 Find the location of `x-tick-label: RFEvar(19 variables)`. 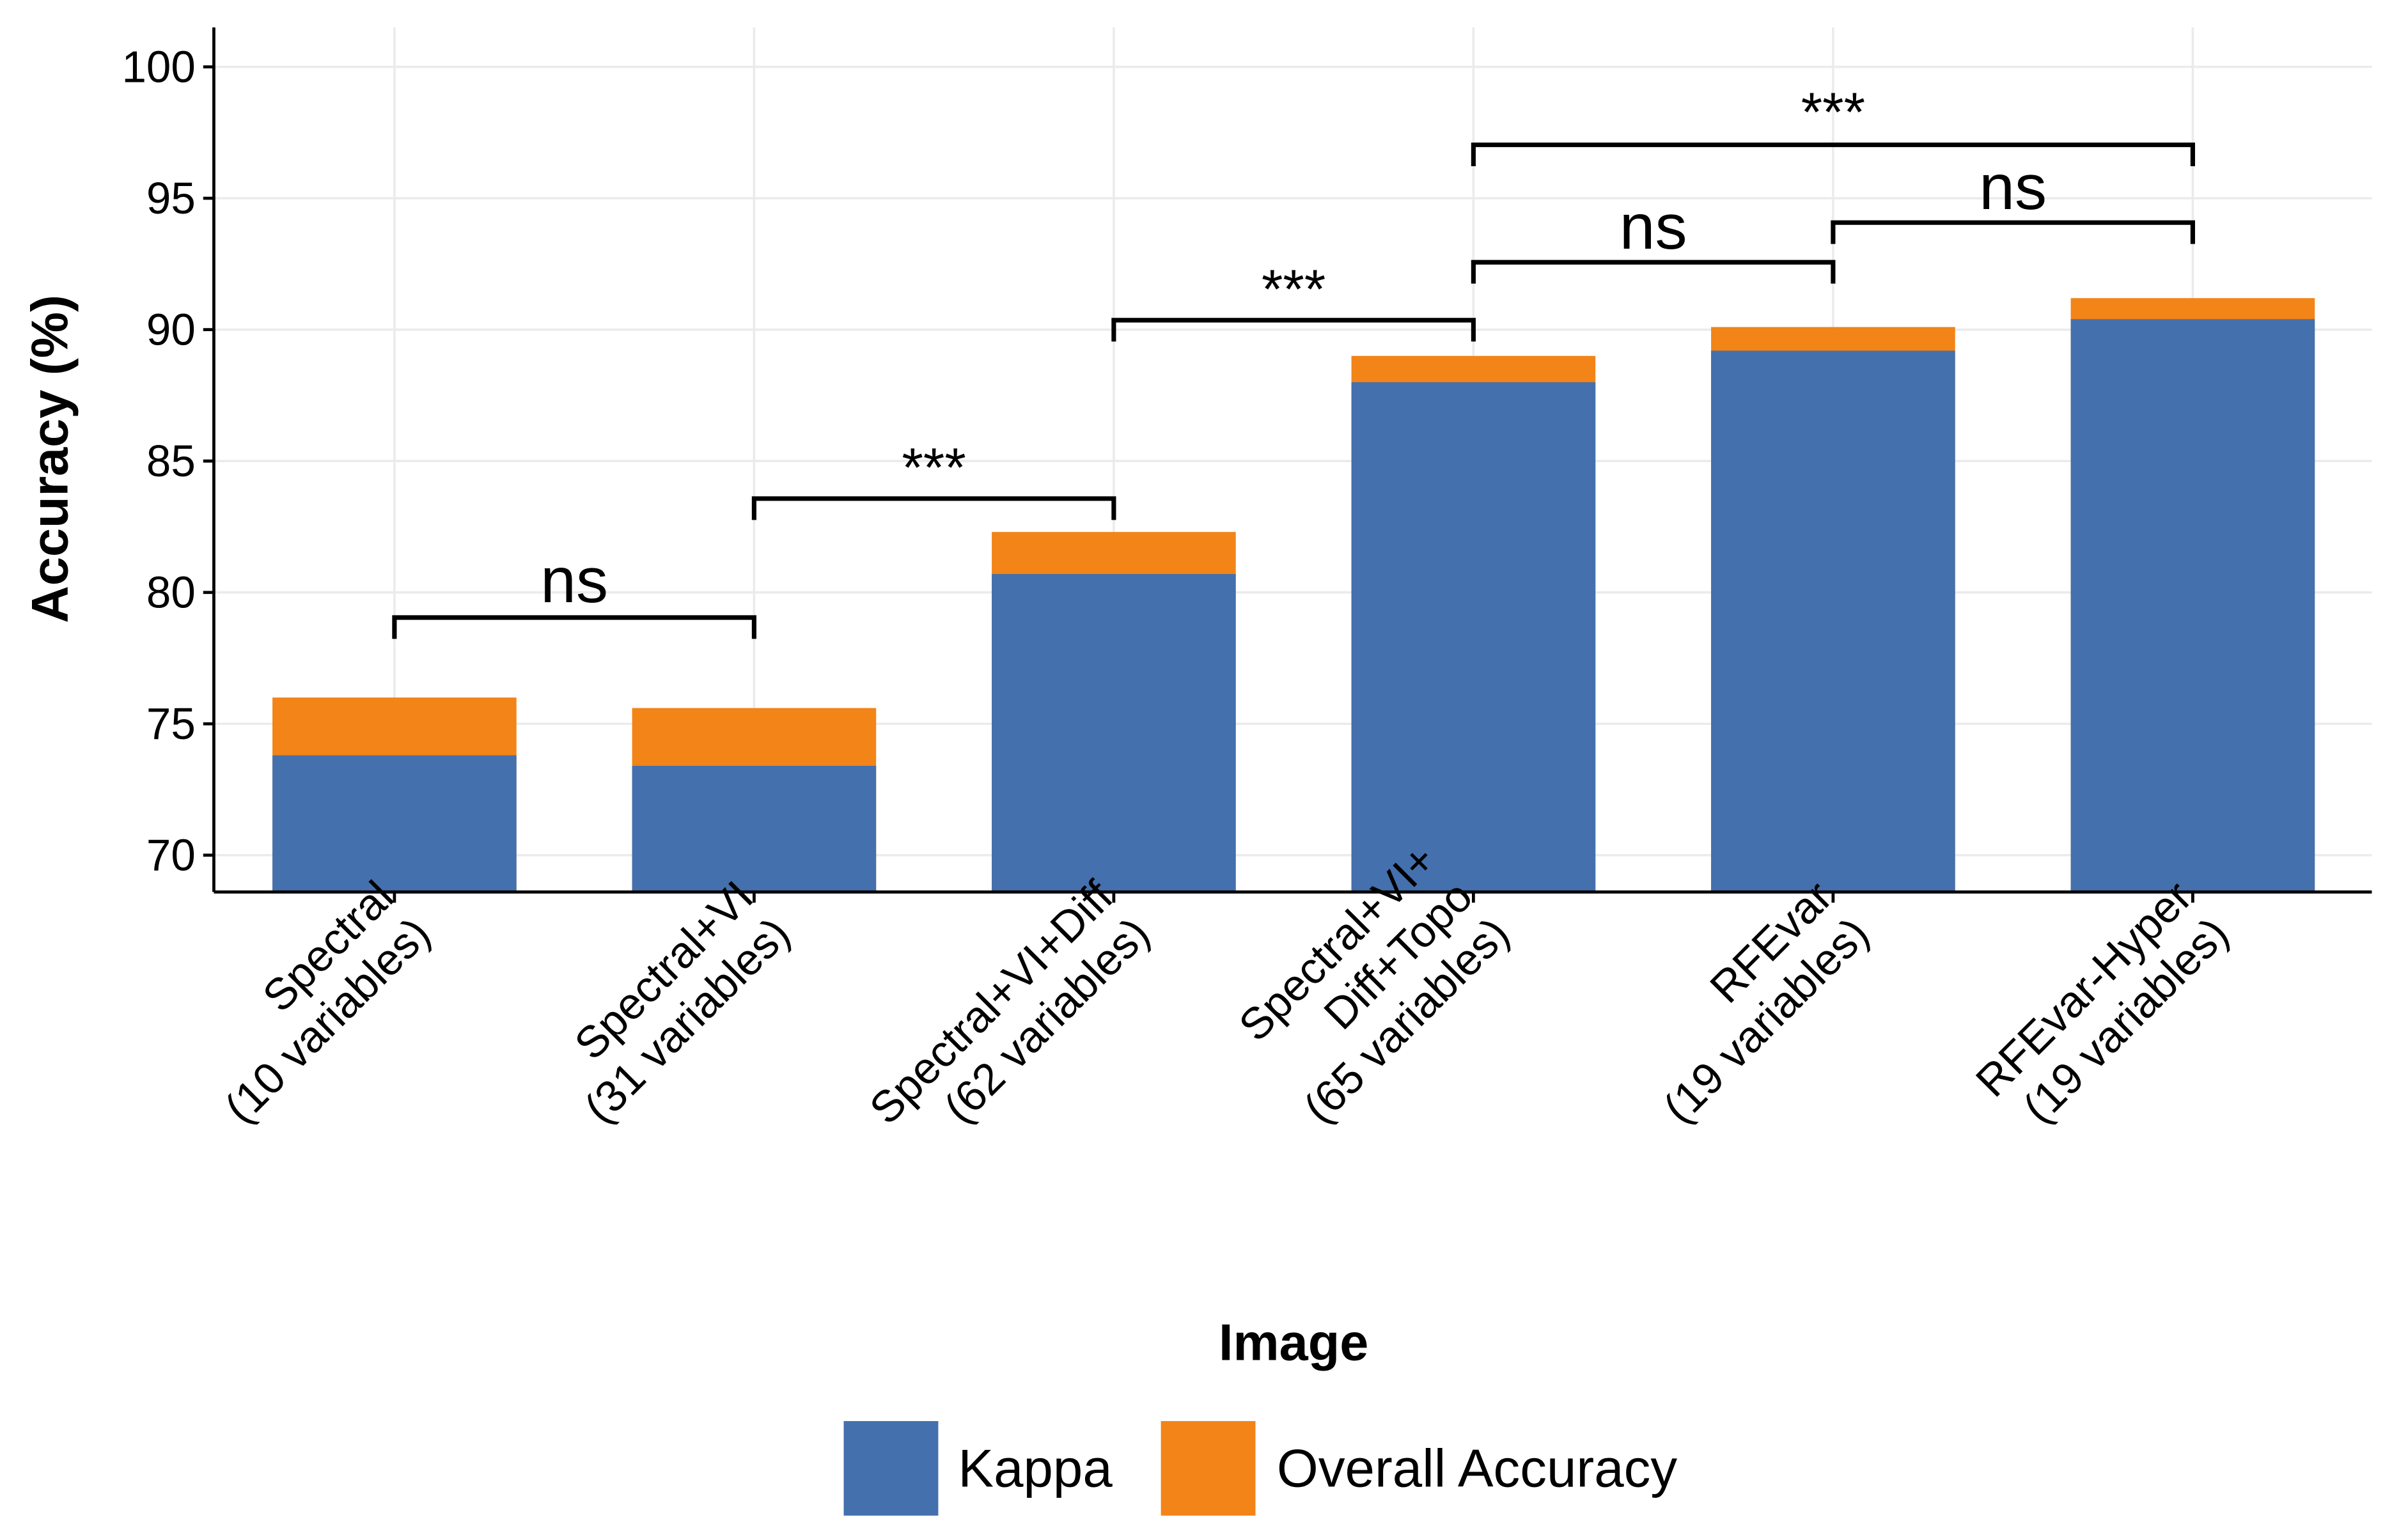

x-tick-label: RFEvar(19 variables) is located at coordinates (1748, 1002).